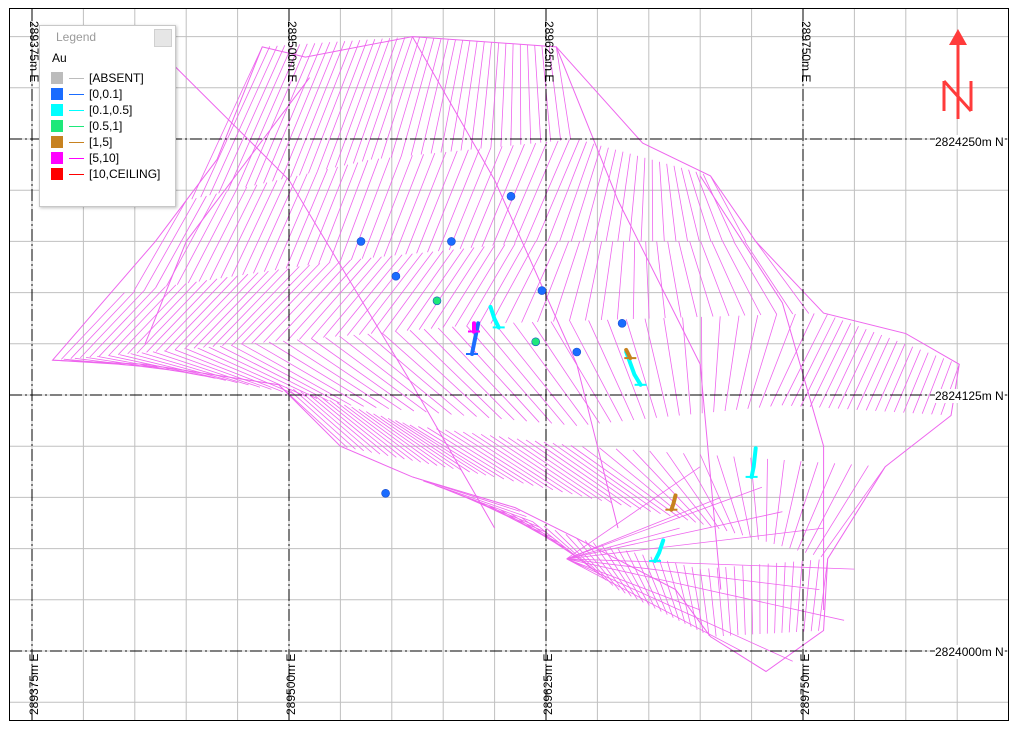  Describe the element at coordinates (125, 174) in the screenshot. I see `legend-item-label: [10,CEILING]` at that location.